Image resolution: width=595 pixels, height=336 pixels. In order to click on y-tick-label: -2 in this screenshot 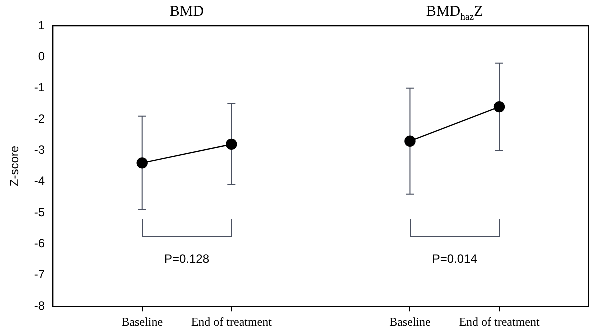, I will do `click(40, 119)`.